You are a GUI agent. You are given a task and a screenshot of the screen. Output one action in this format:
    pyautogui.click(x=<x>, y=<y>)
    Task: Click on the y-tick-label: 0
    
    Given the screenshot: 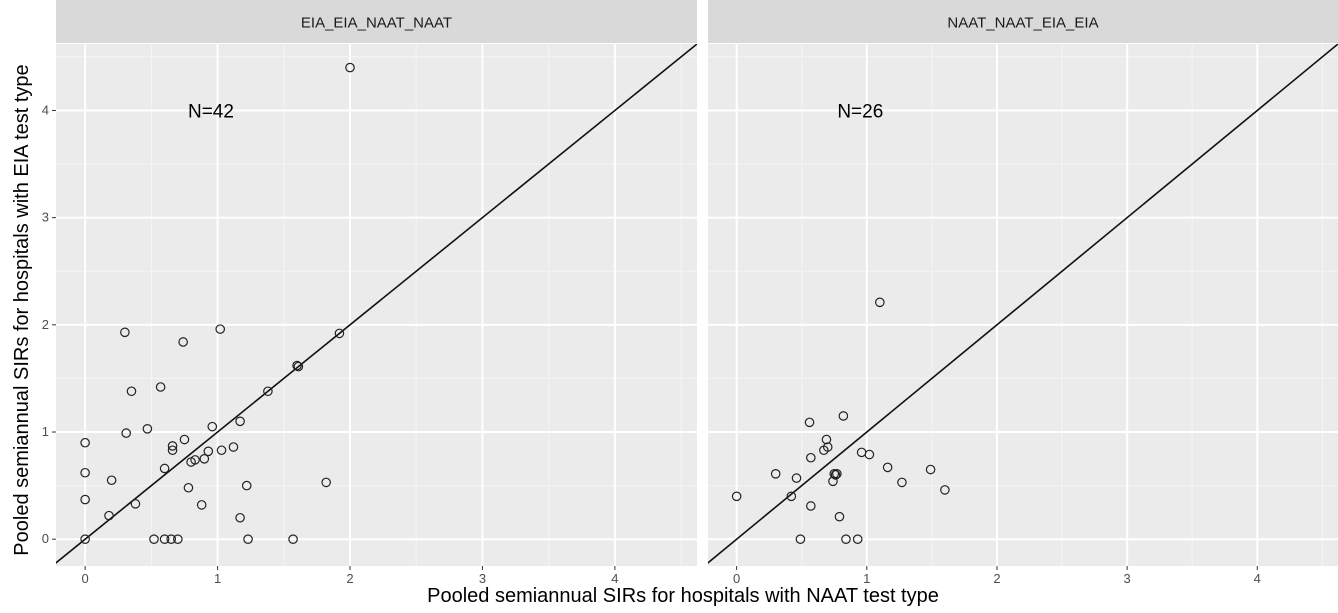 What is the action you would take?
    pyautogui.click(x=45, y=538)
    